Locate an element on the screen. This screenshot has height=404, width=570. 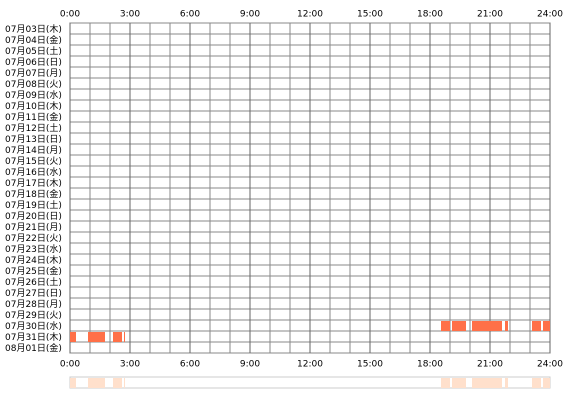
row-label: 07月20日(日) is located at coordinates (33, 216).